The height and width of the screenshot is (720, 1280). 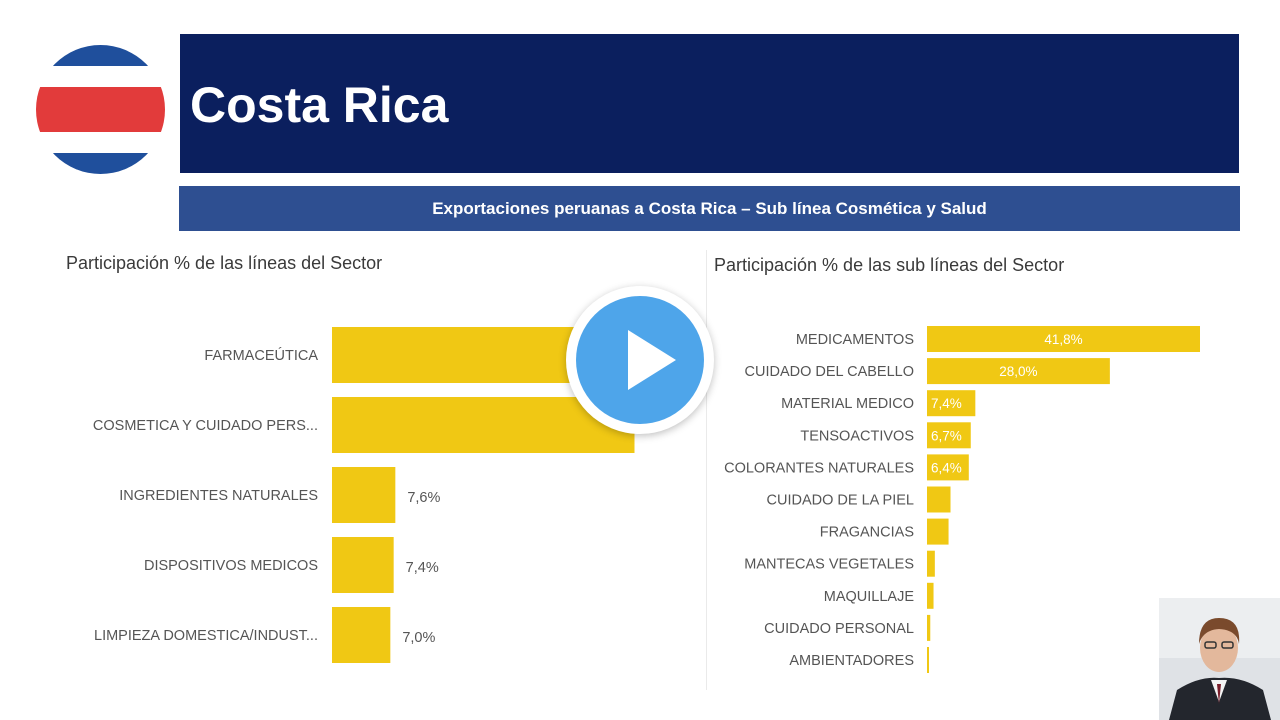 I want to click on right-data-label: 6,4%, so click(x=946, y=467).